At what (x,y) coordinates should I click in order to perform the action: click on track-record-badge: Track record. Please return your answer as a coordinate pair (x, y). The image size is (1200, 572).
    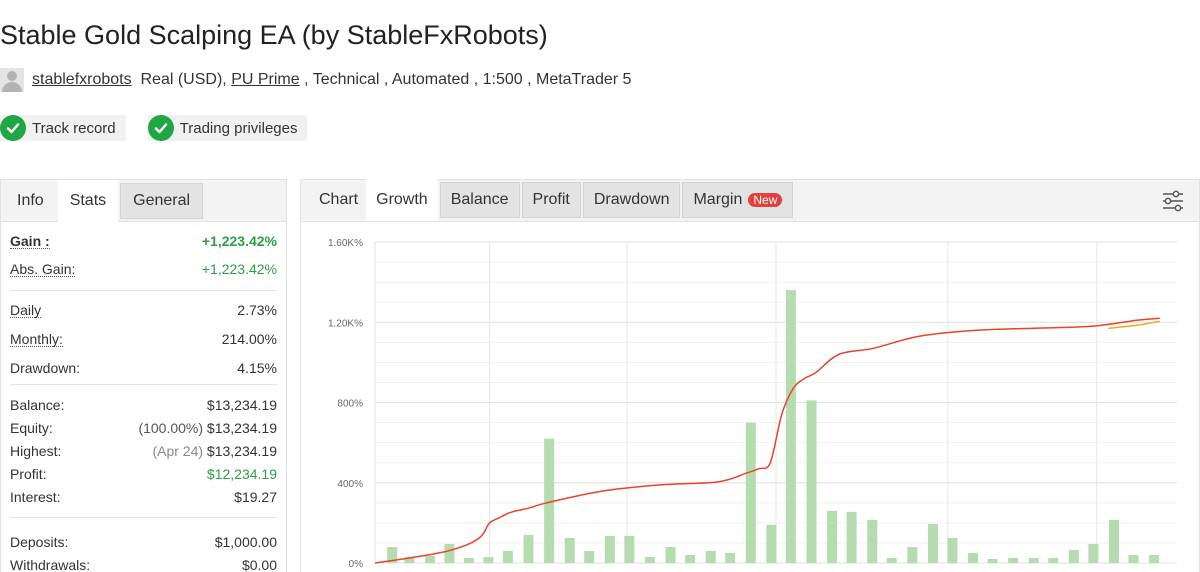
    Looking at the image, I should click on (63, 128).